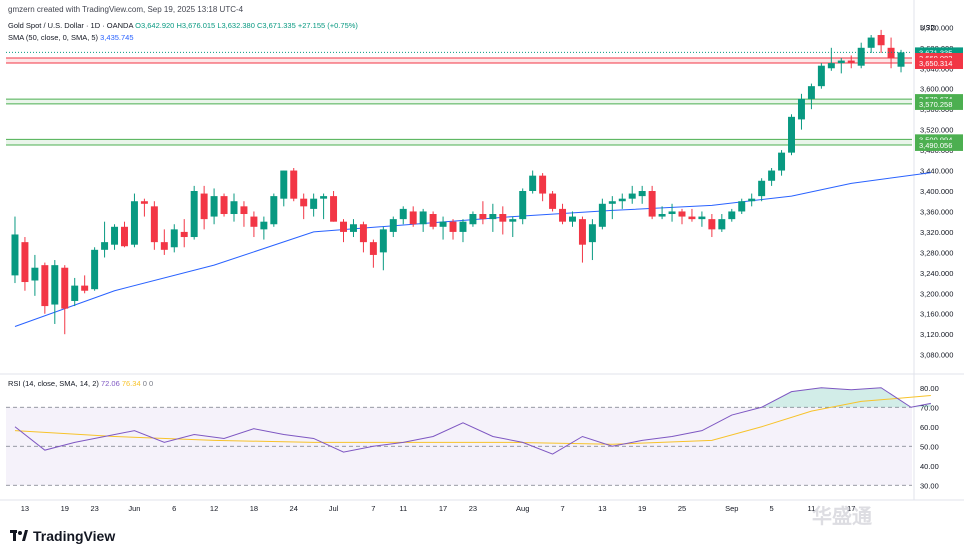 The height and width of the screenshot is (556, 964). What do you see at coordinates (236, 25) in the screenshot?
I see `low-value: L3,632.380` at bounding box center [236, 25].